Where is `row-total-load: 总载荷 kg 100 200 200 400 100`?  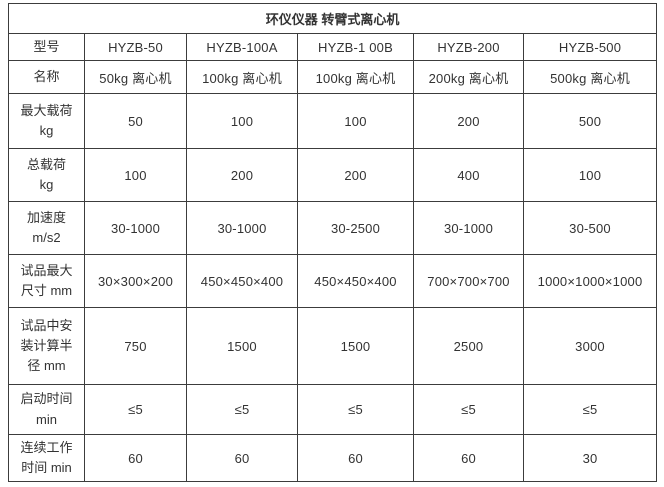 row-total-load: 总载荷 kg 100 200 200 400 100 is located at coordinates (333, 175).